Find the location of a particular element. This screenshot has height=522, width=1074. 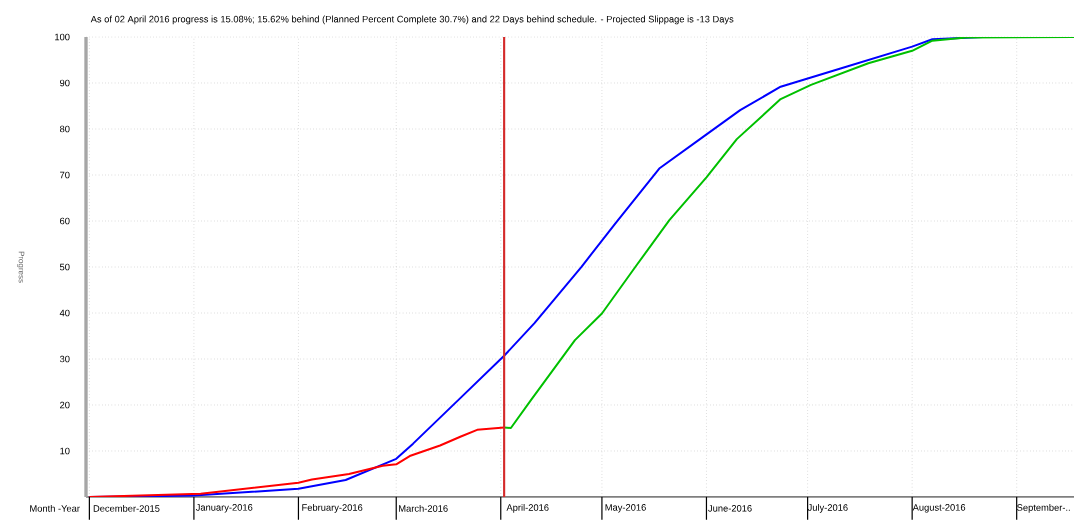

y-tick-label: 10 is located at coordinates (65, 451).